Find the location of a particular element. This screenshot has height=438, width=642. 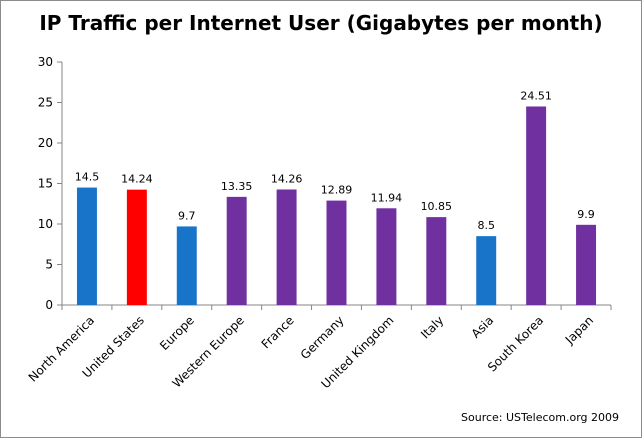

data-label: 9.7 is located at coordinates (187, 215).